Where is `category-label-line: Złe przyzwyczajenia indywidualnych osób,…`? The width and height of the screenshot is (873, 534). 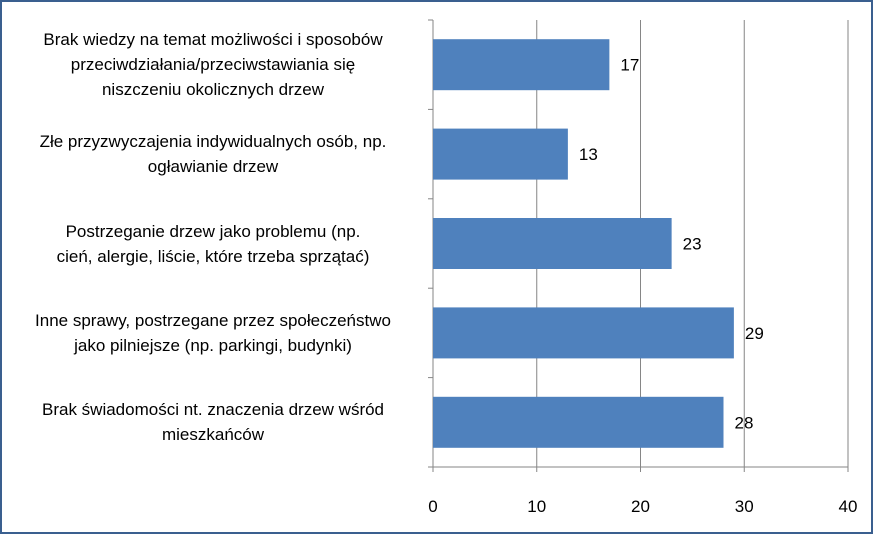 category-label-line: Złe przyzwyczajenia indywidualnych osób,… is located at coordinates (213, 142).